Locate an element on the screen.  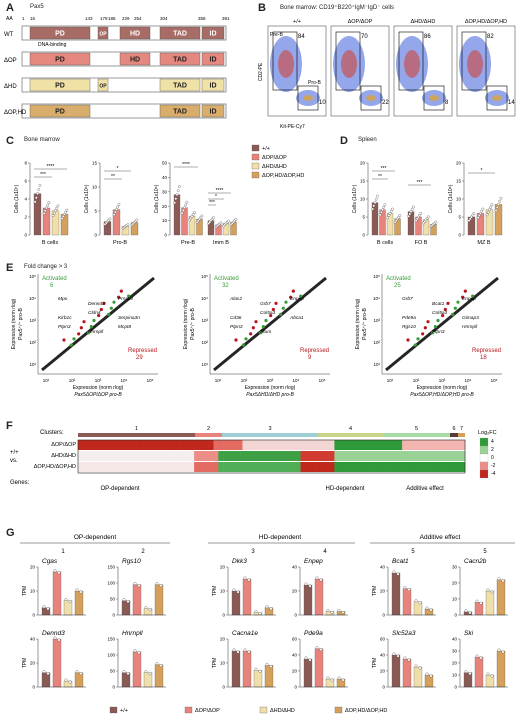
gene-name: Cacn2b is located at coordinates (475, 561).